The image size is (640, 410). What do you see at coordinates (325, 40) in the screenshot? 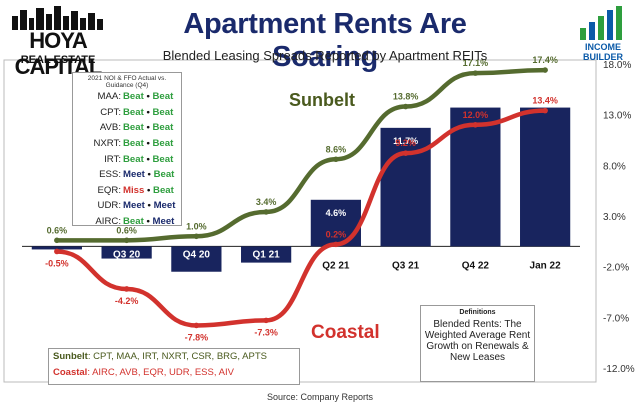
I see `chart-title: Apartment Rents Are Soaring` at bounding box center [325, 40].